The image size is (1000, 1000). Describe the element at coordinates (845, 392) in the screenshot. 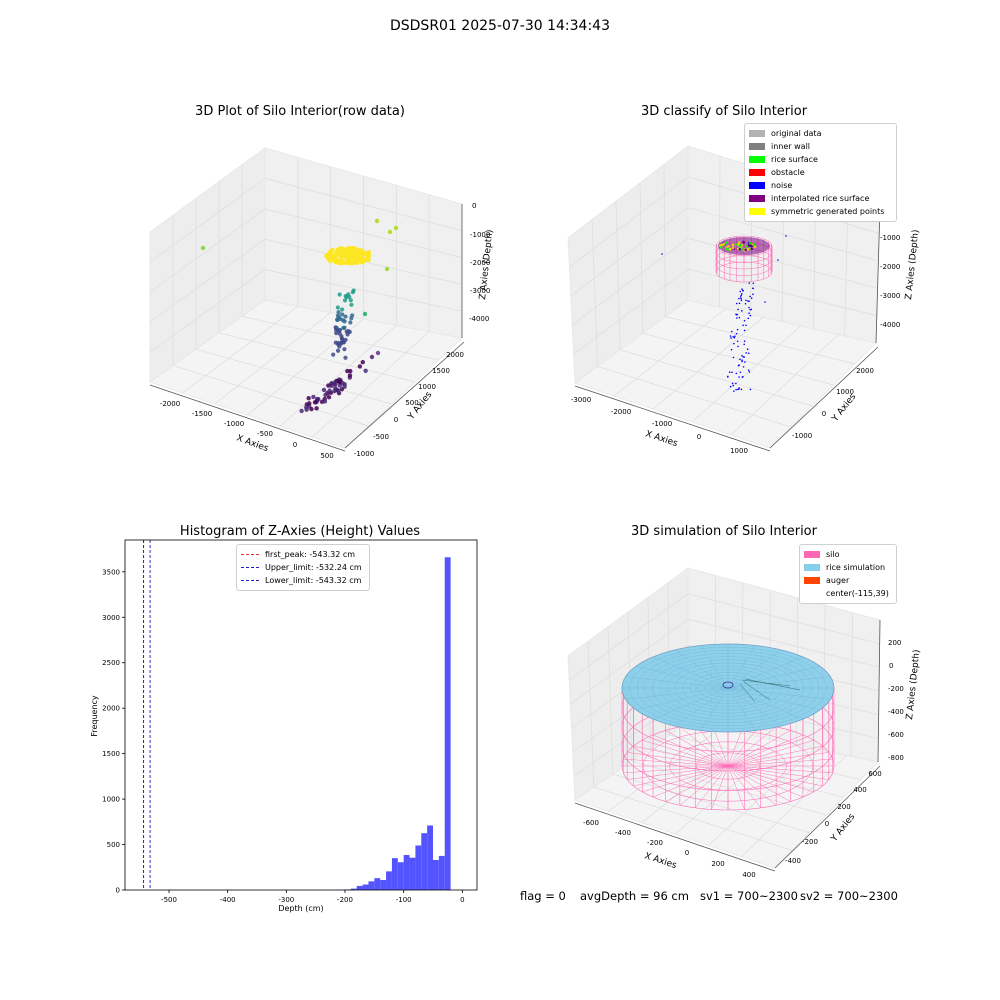

I see `y-tick-label: 1000` at that location.